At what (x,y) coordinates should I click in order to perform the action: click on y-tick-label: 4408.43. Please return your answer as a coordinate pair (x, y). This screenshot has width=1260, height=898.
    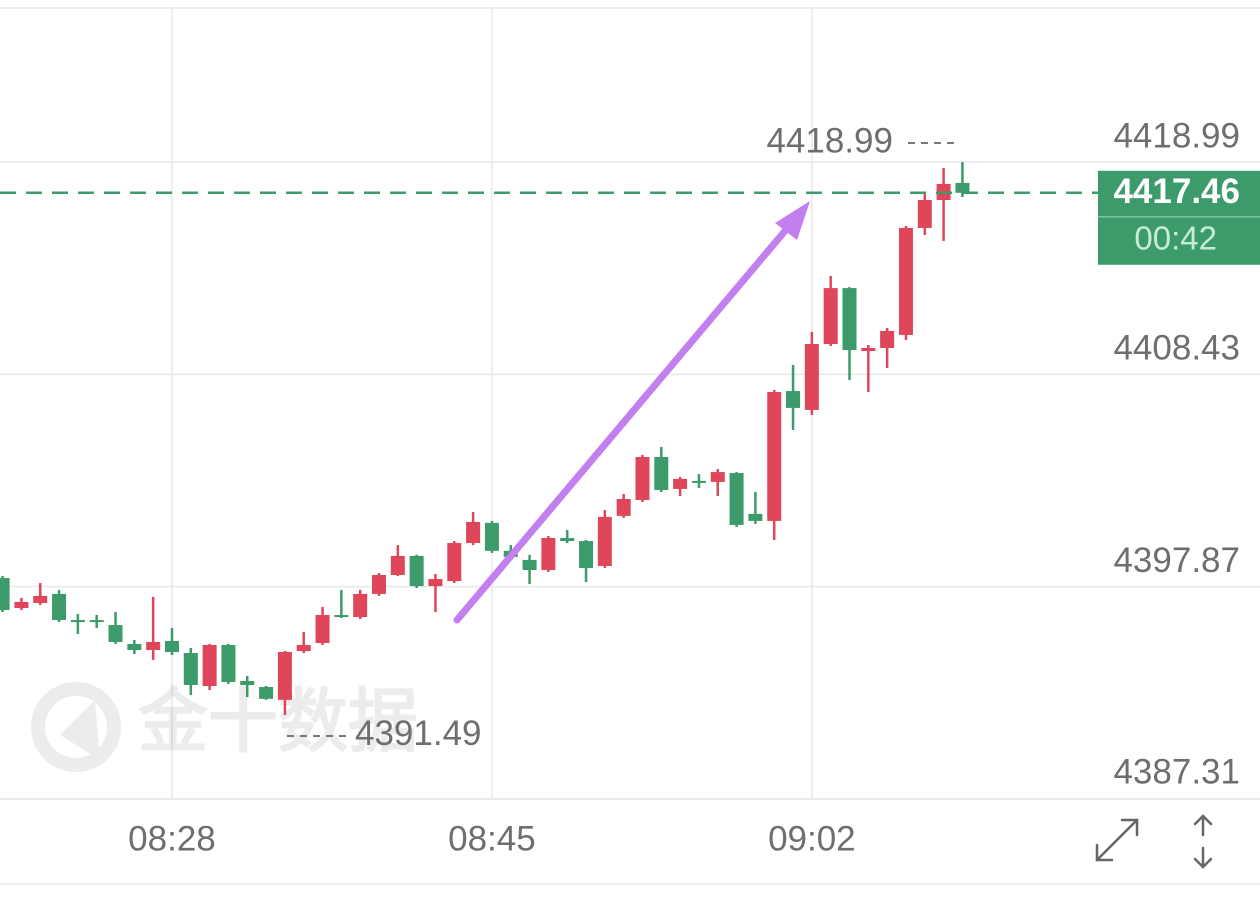
    Looking at the image, I should click on (1176, 348).